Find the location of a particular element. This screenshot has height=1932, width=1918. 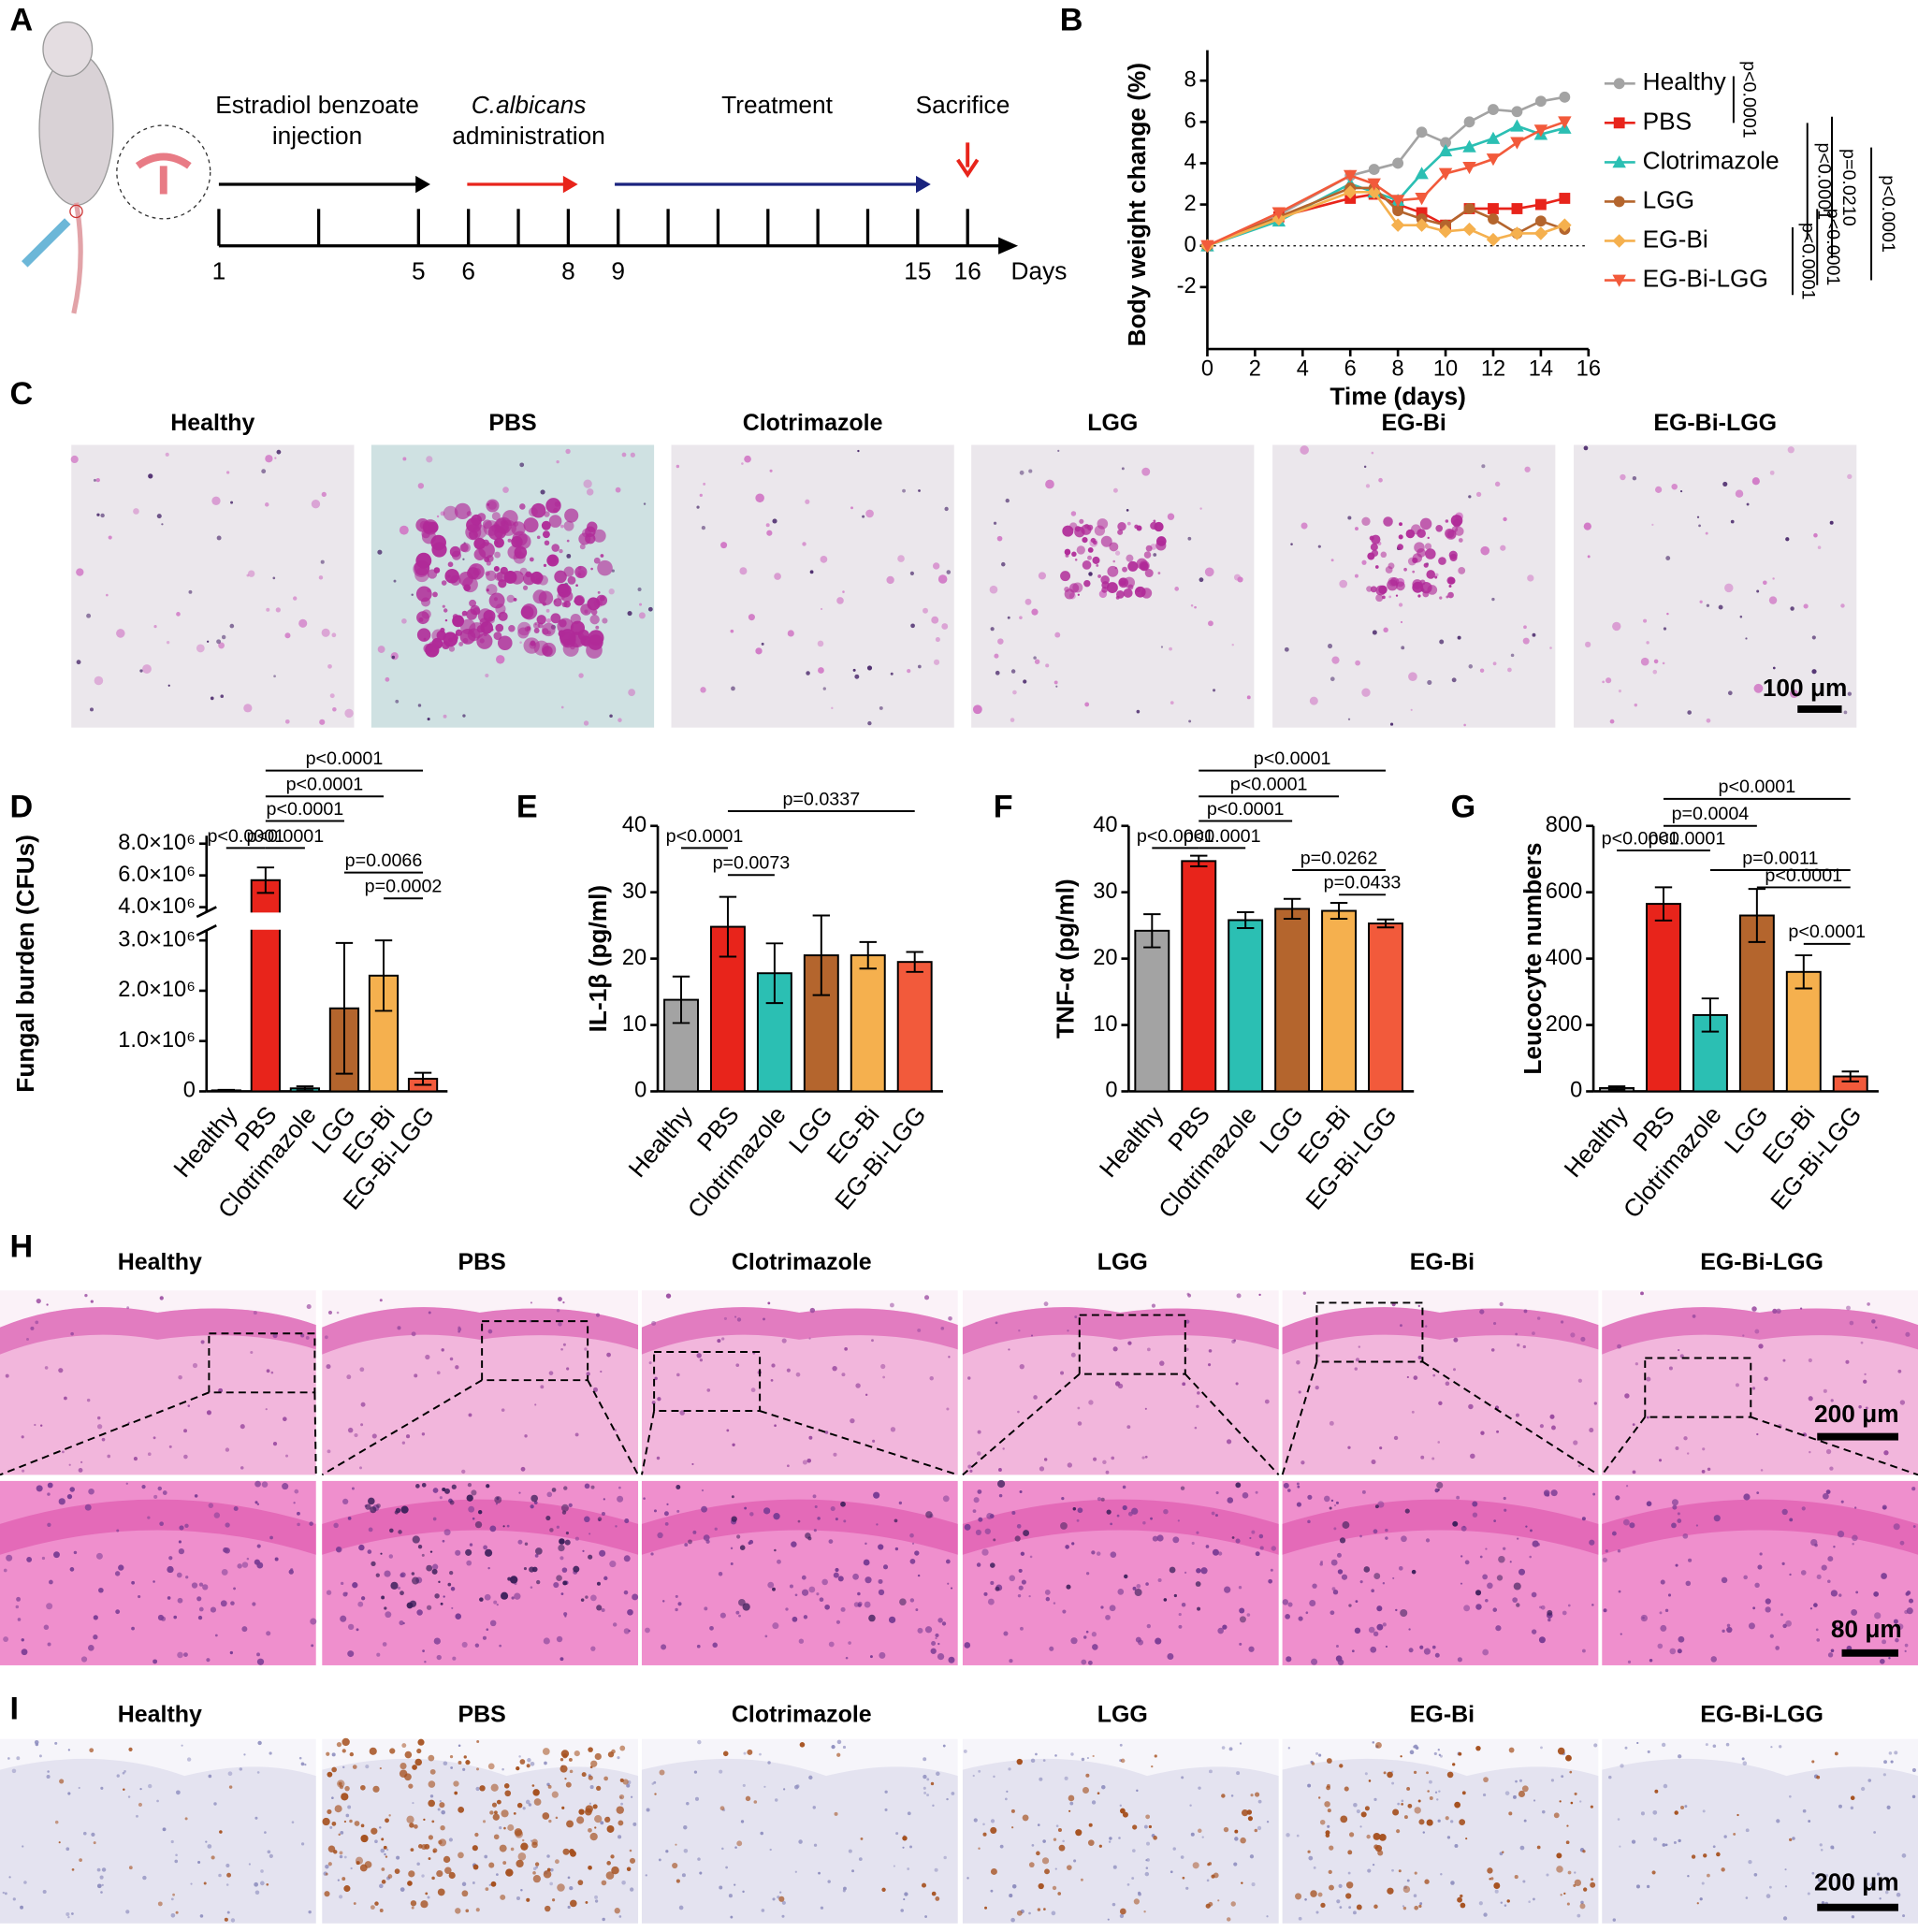

bar is located at coordinates (1292, 1000).